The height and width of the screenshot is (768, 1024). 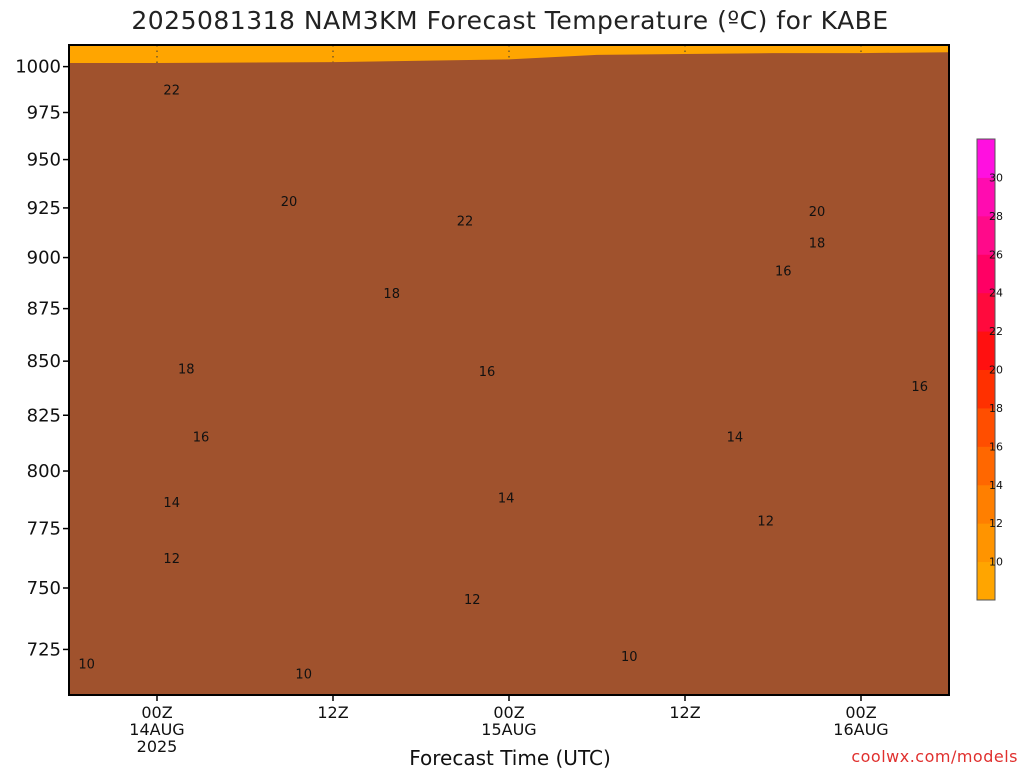 I want to click on y-tick-label: 800, so click(x=44, y=471).